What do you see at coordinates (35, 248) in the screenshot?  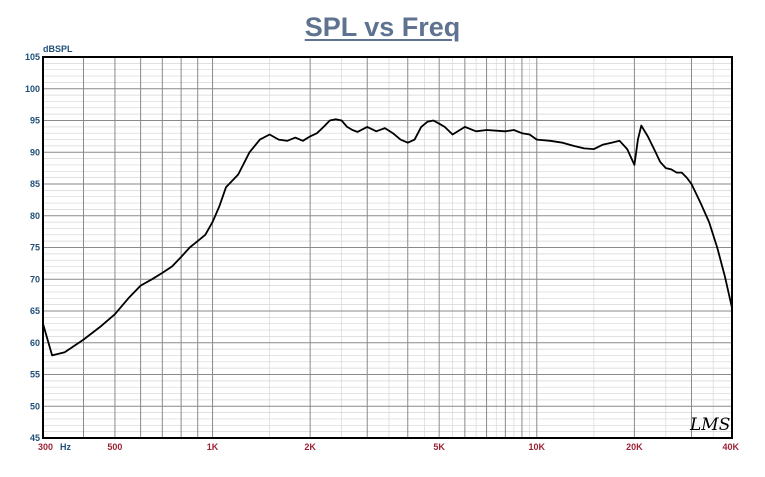 I see `y-tick-label: 75` at bounding box center [35, 248].